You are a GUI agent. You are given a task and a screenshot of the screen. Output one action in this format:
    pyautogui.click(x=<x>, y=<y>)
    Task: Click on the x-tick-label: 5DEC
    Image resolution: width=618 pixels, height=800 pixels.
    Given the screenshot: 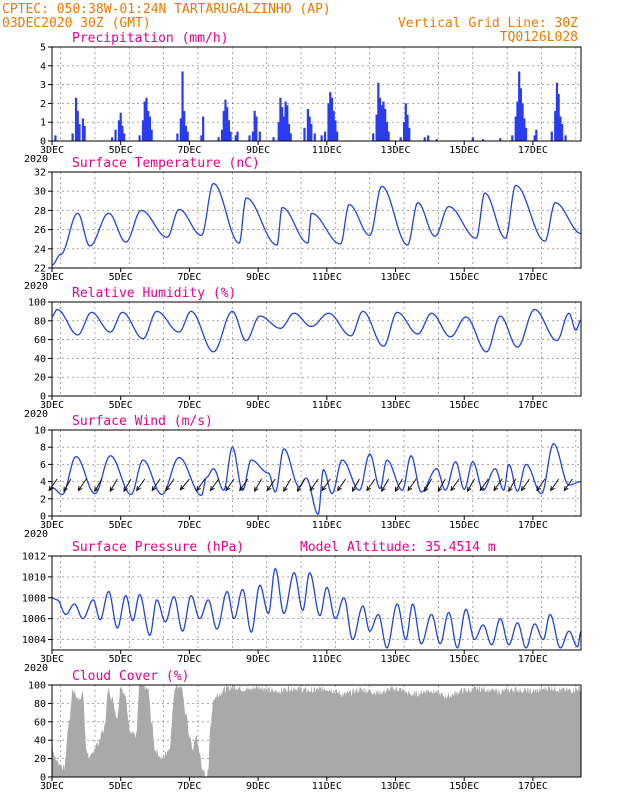 What is the action you would take?
    pyautogui.click(x=121, y=786)
    